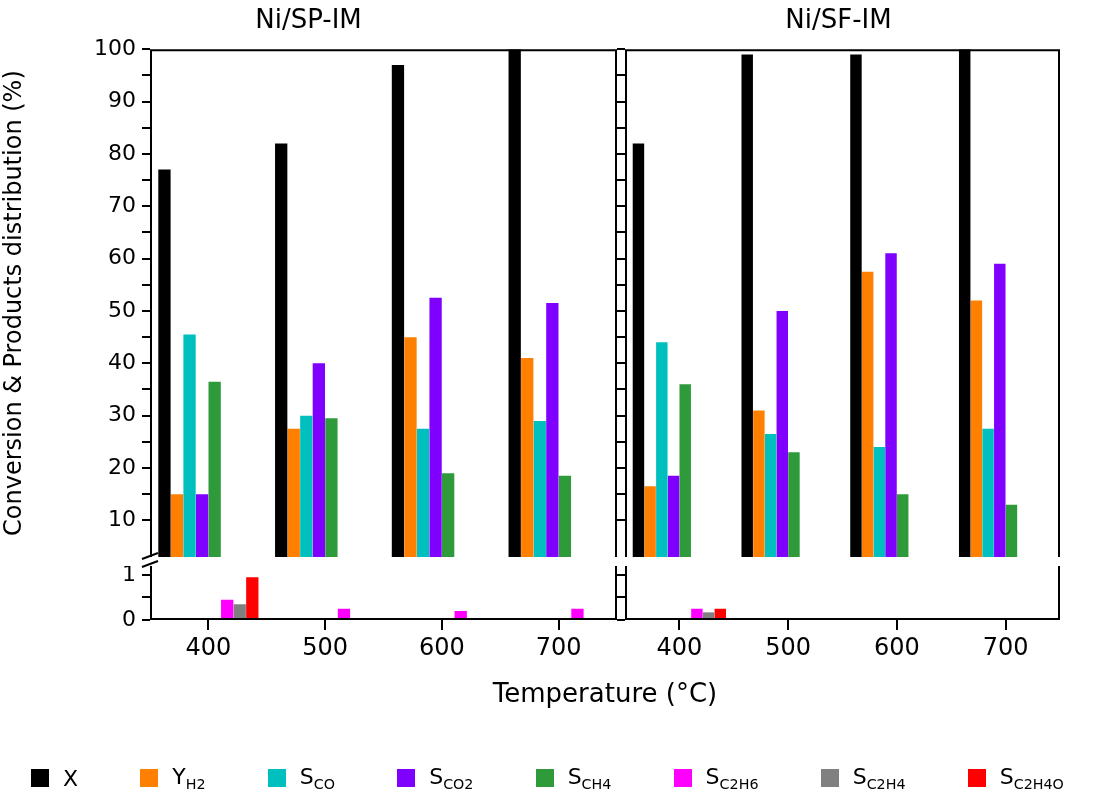 The height and width of the screenshot is (801, 1095). I want to click on y-tick-label: 50, so click(122, 309).